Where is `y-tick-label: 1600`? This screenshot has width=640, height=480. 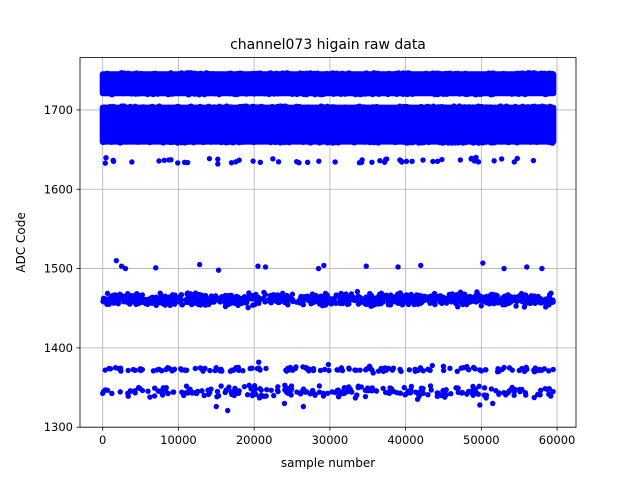 y-tick-label: 1600 is located at coordinates (58, 189).